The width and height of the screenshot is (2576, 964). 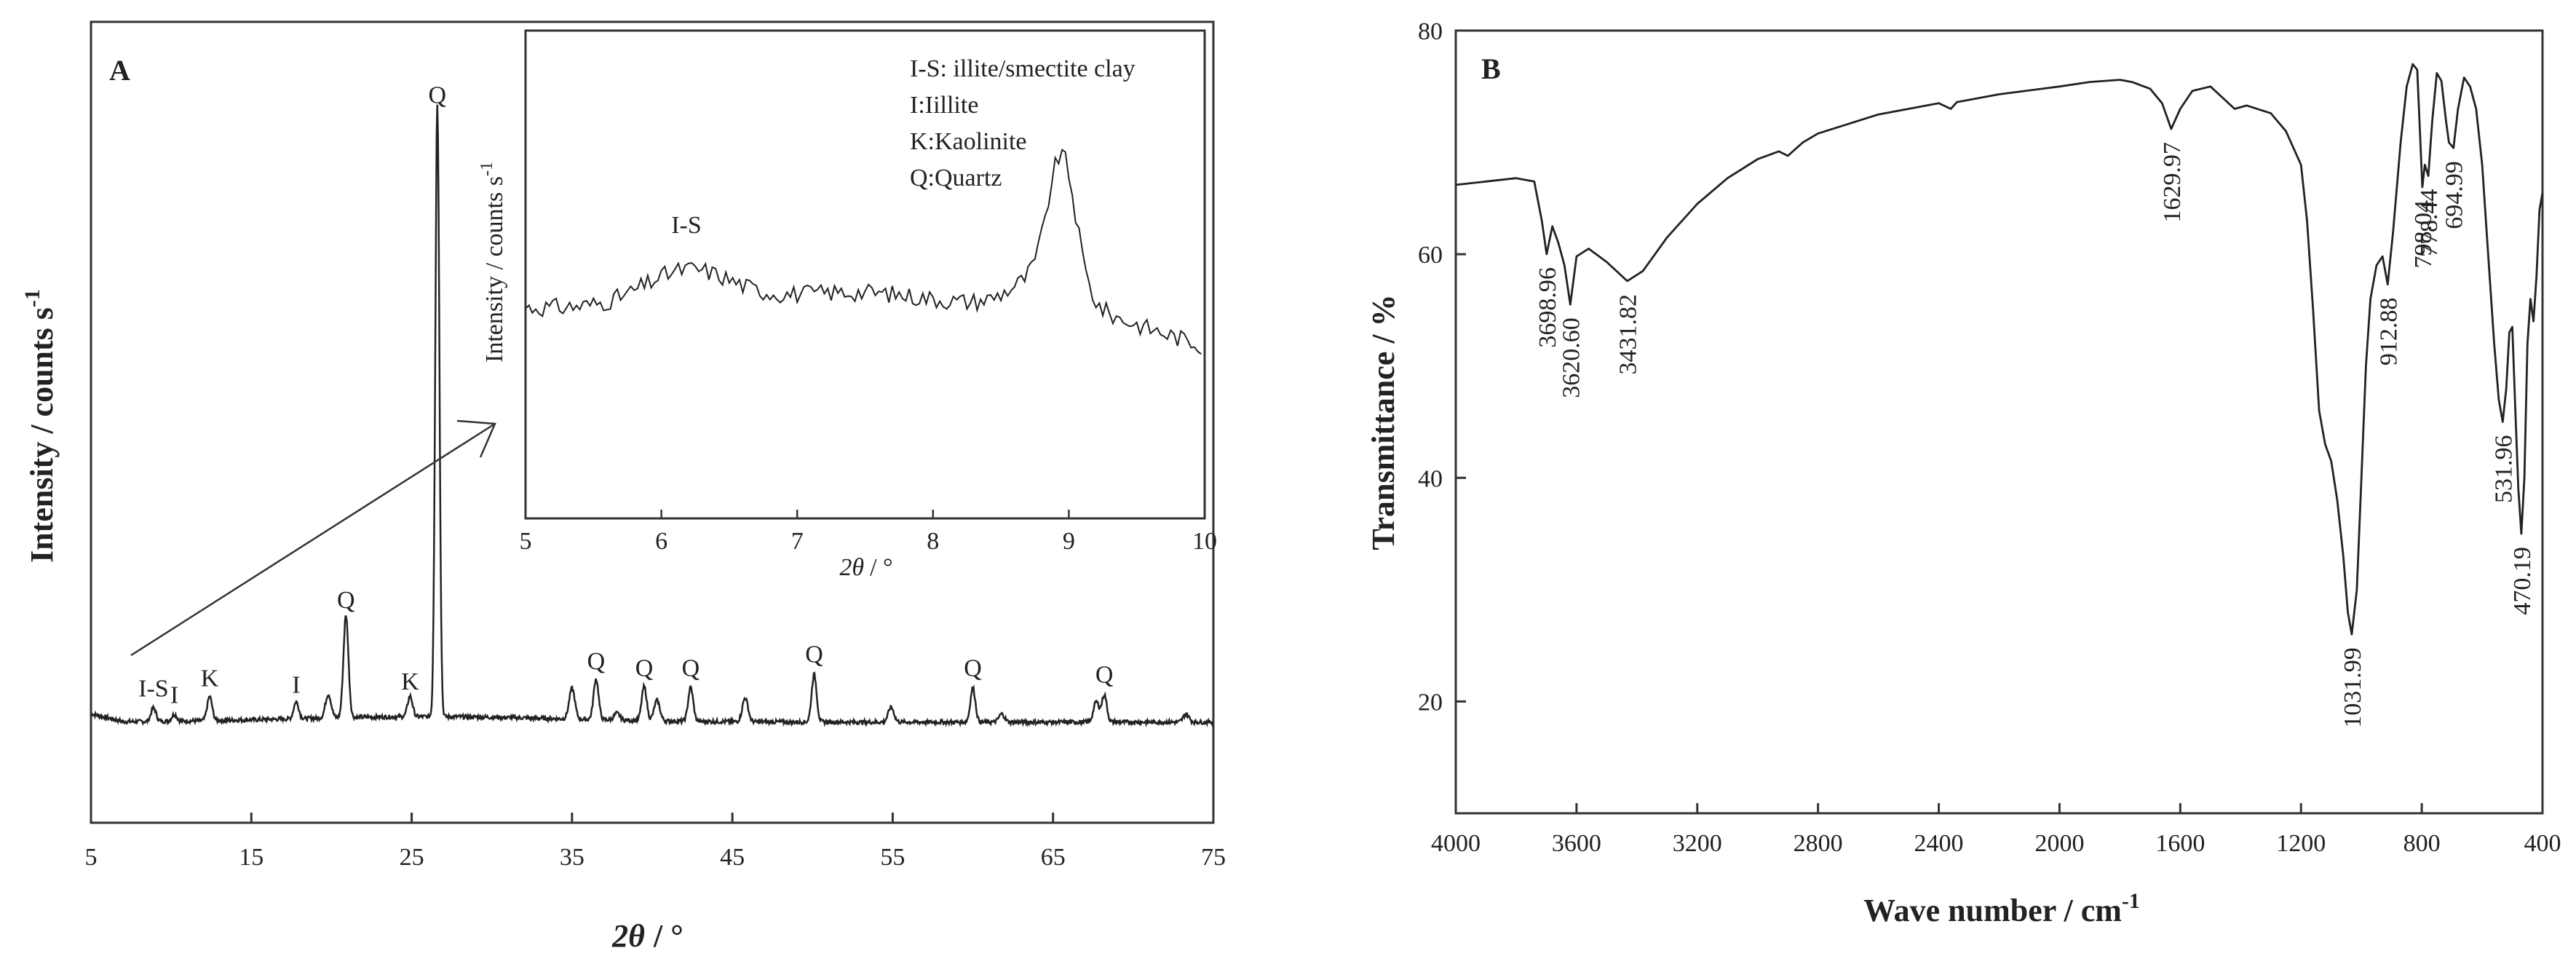 I want to click on panel-a-label: A, so click(x=119, y=70).